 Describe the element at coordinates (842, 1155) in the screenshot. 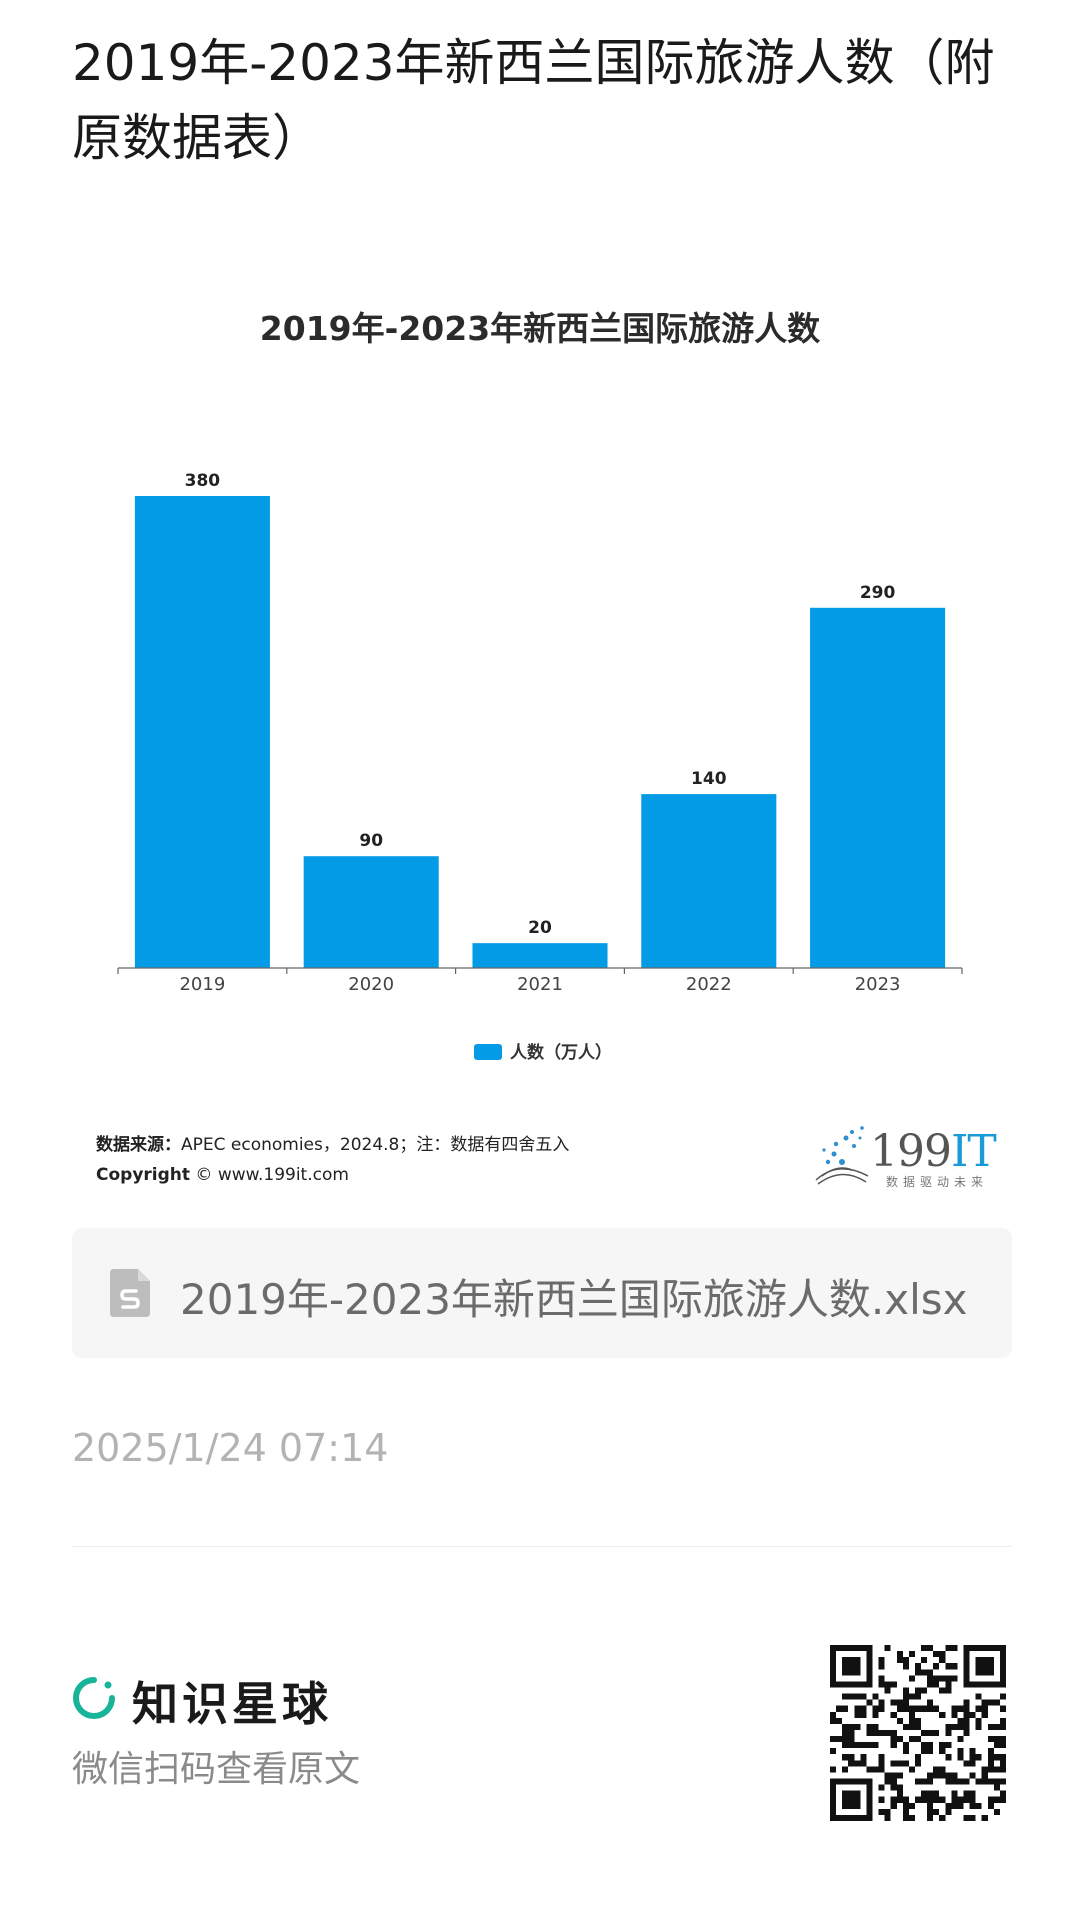

I see `brand-dandelion-icon` at that location.